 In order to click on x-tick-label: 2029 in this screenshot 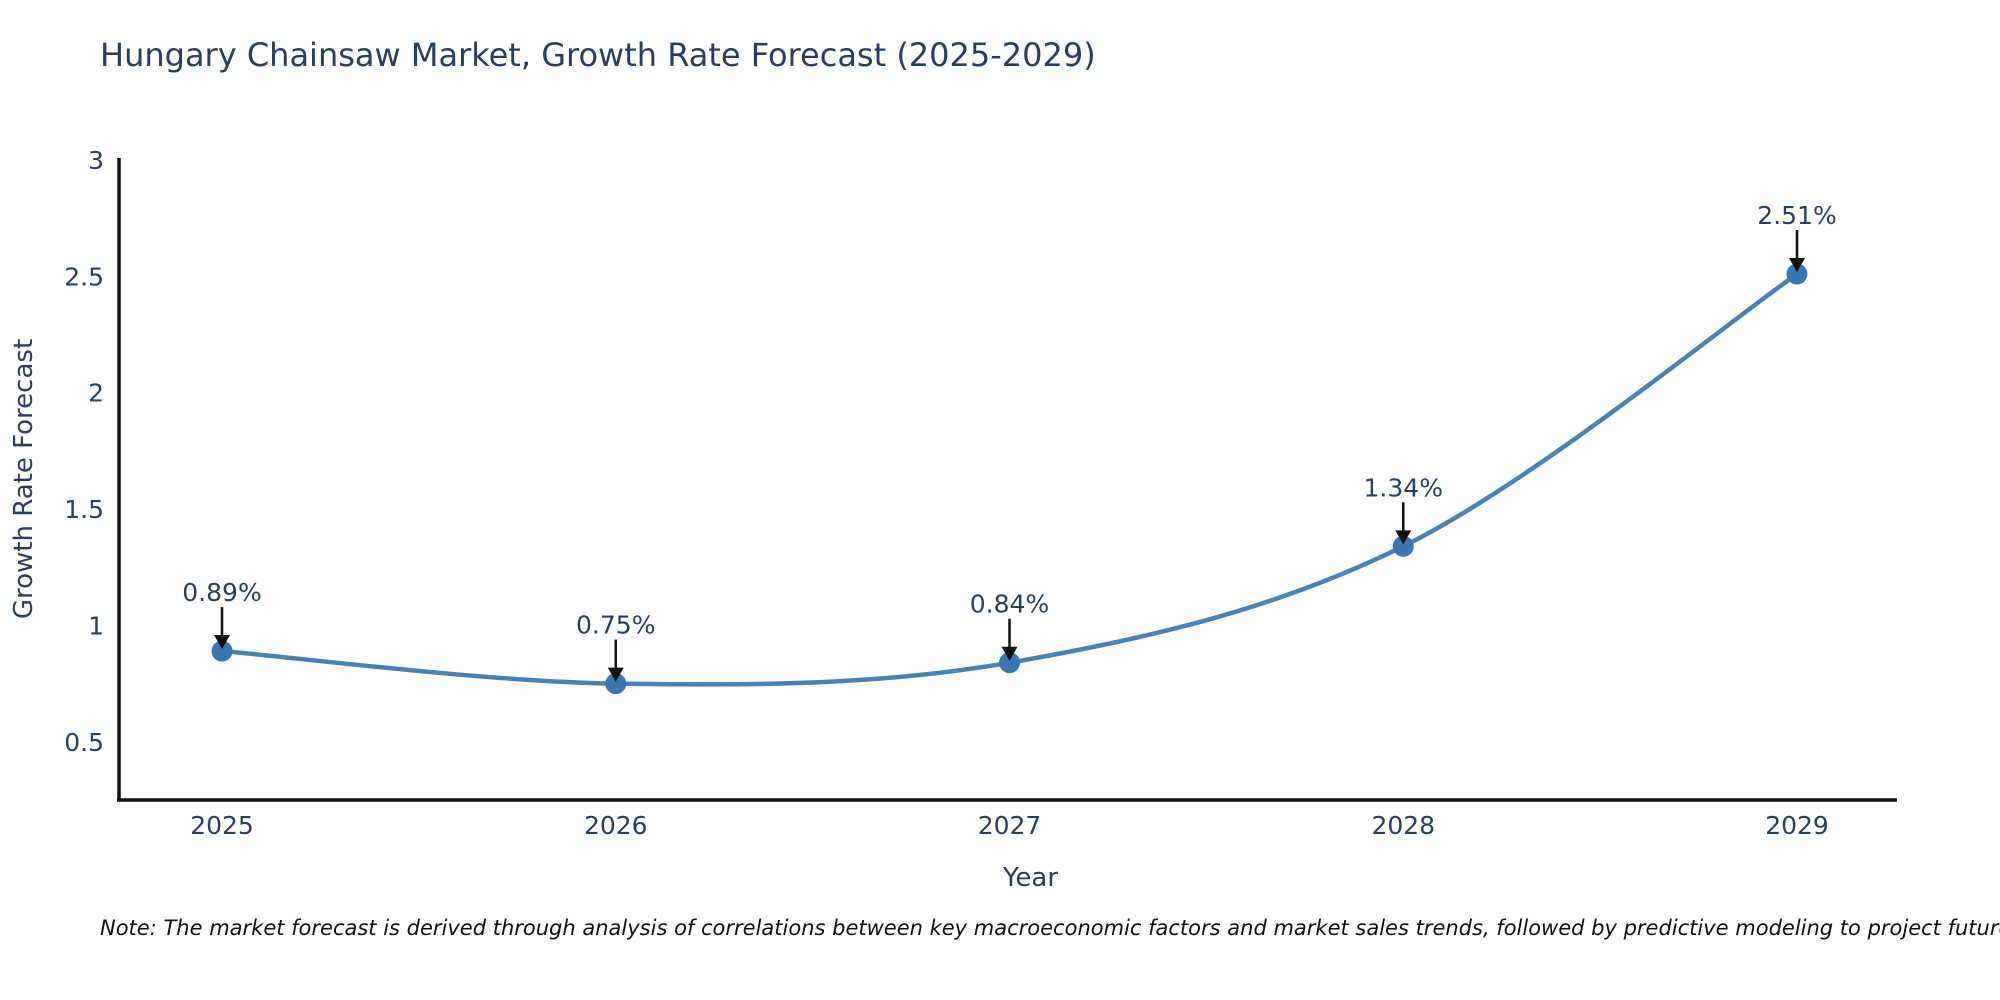, I will do `click(1797, 825)`.